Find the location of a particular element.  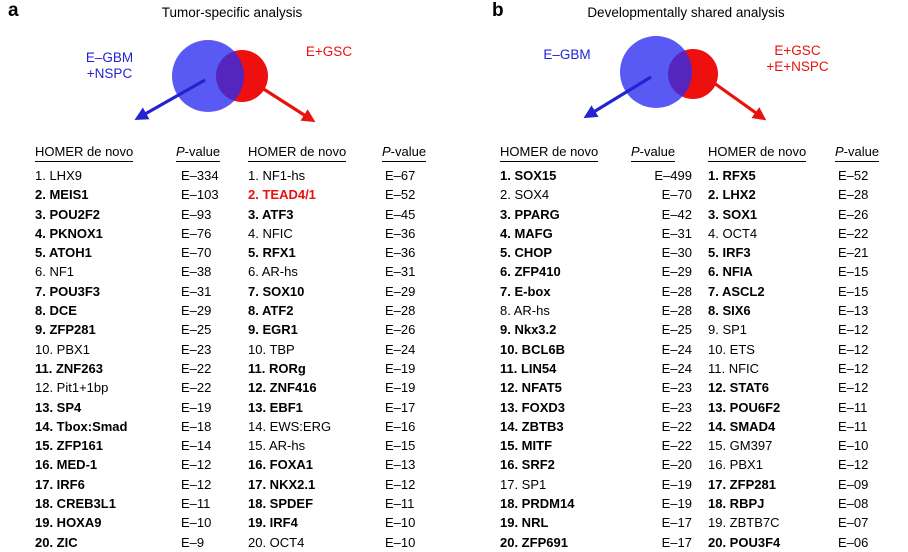

motif-name: 20. OCT4 is located at coordinates (276, 542).